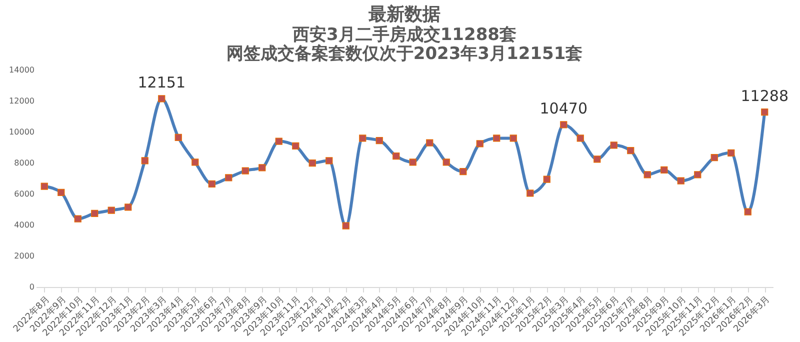  Describe the element at coordinates (404, 14) in the screenshot. I see `chart-title: 最新数据` at that location.